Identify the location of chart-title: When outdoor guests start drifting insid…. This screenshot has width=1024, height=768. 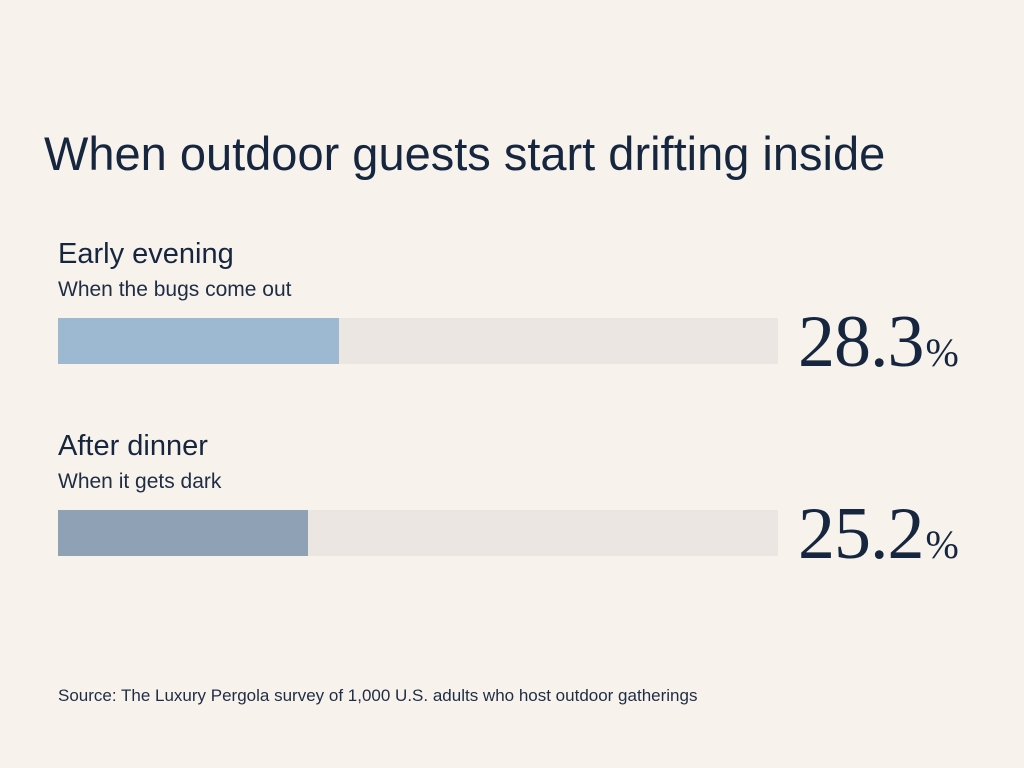
(465, 153).